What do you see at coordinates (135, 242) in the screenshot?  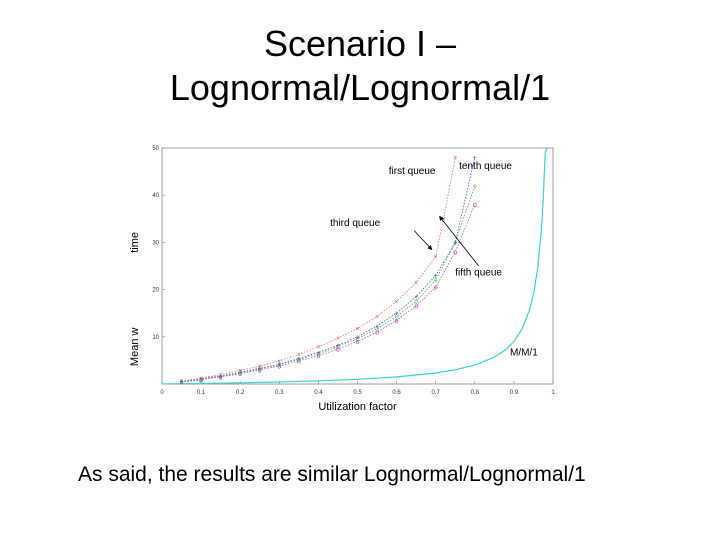 I see `y-axis-label-extra: time` at bounding box center [135, 242].